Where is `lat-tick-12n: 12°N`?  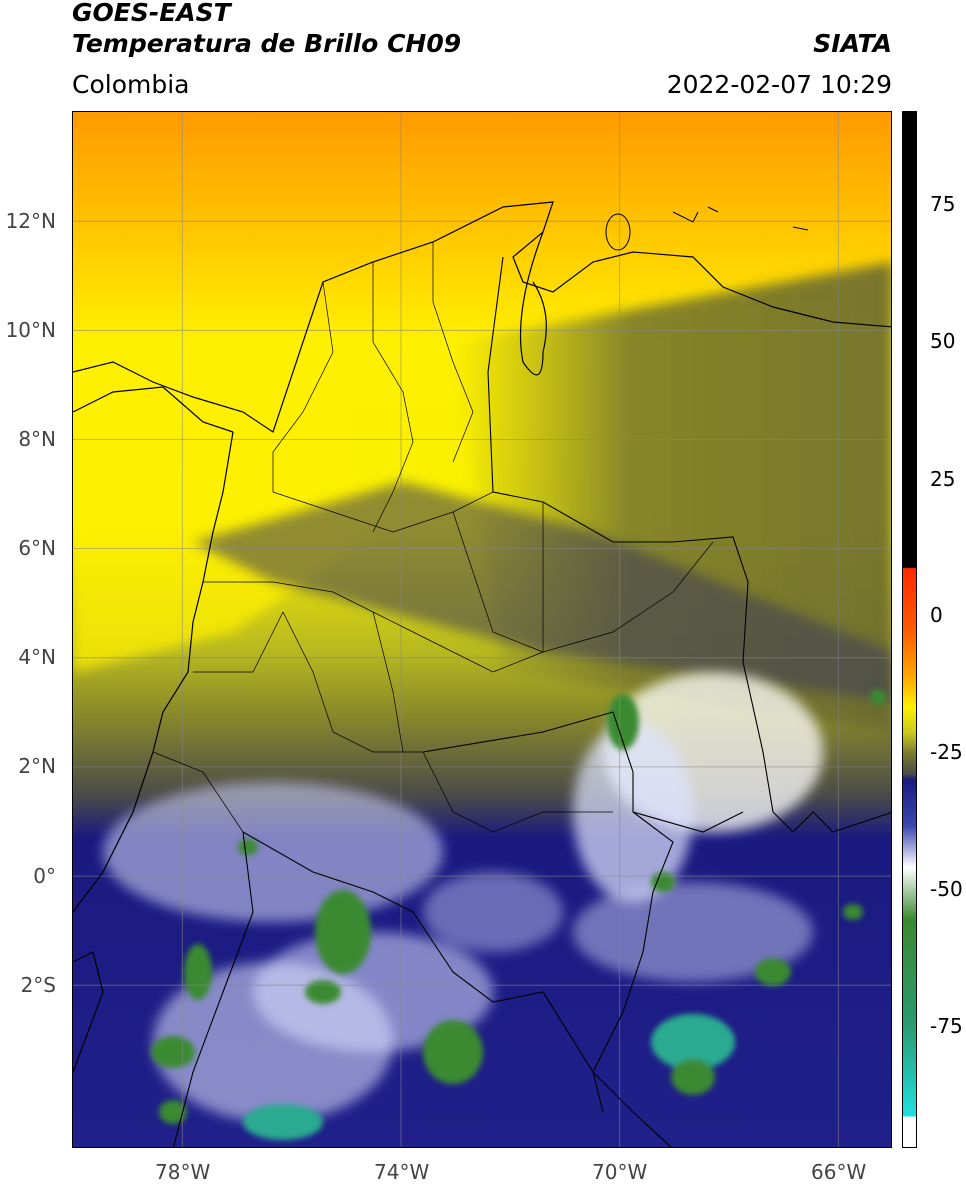 lat-tick-12n: 12°N is located at coordinates (30, 221).